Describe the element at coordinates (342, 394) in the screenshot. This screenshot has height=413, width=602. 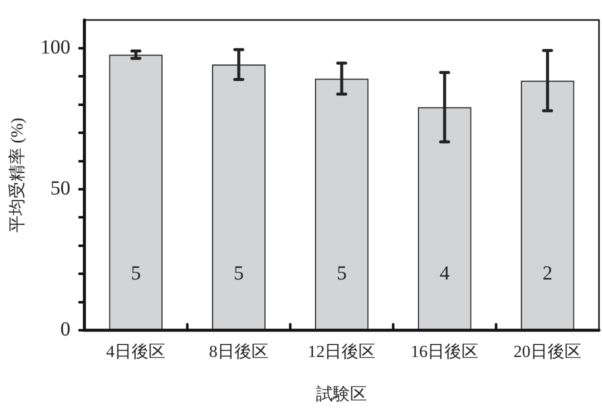
I see `x-axis-title: 試験区` at that location.